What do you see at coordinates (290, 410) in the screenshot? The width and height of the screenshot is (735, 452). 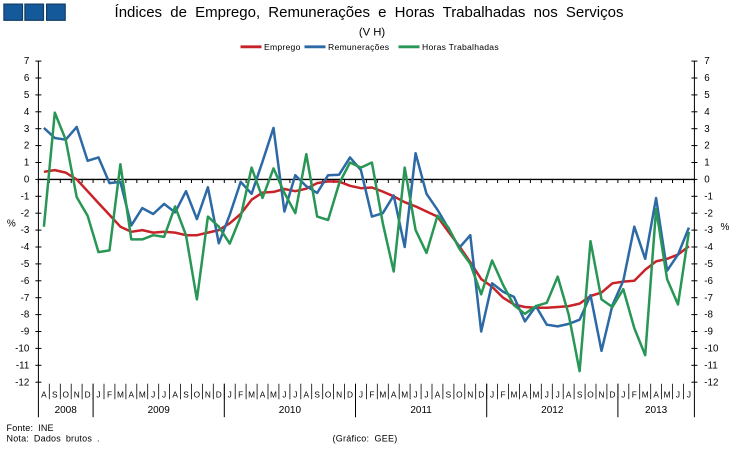 I see `svg-text: 2010` at bounding box center [290, 410].